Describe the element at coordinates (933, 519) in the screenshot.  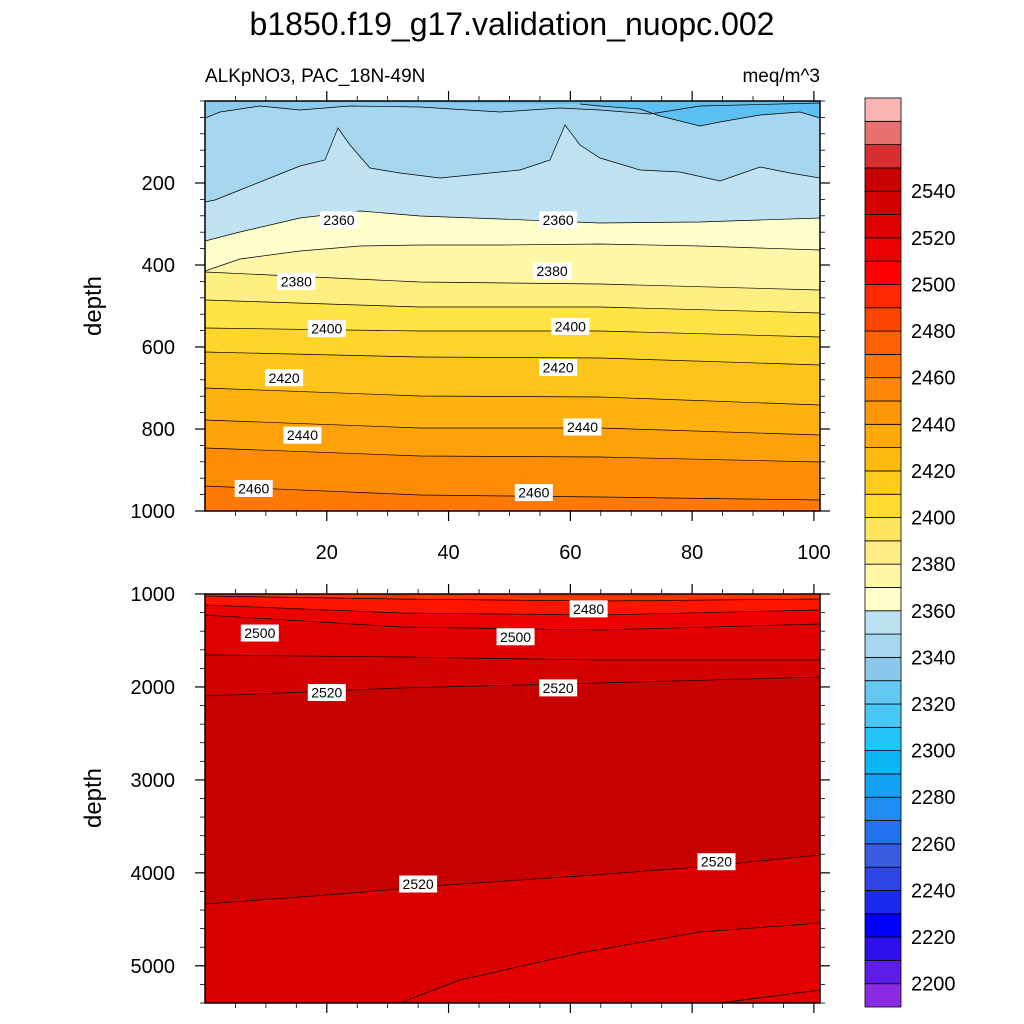
I see `colorbar-label: 2400` at that location.